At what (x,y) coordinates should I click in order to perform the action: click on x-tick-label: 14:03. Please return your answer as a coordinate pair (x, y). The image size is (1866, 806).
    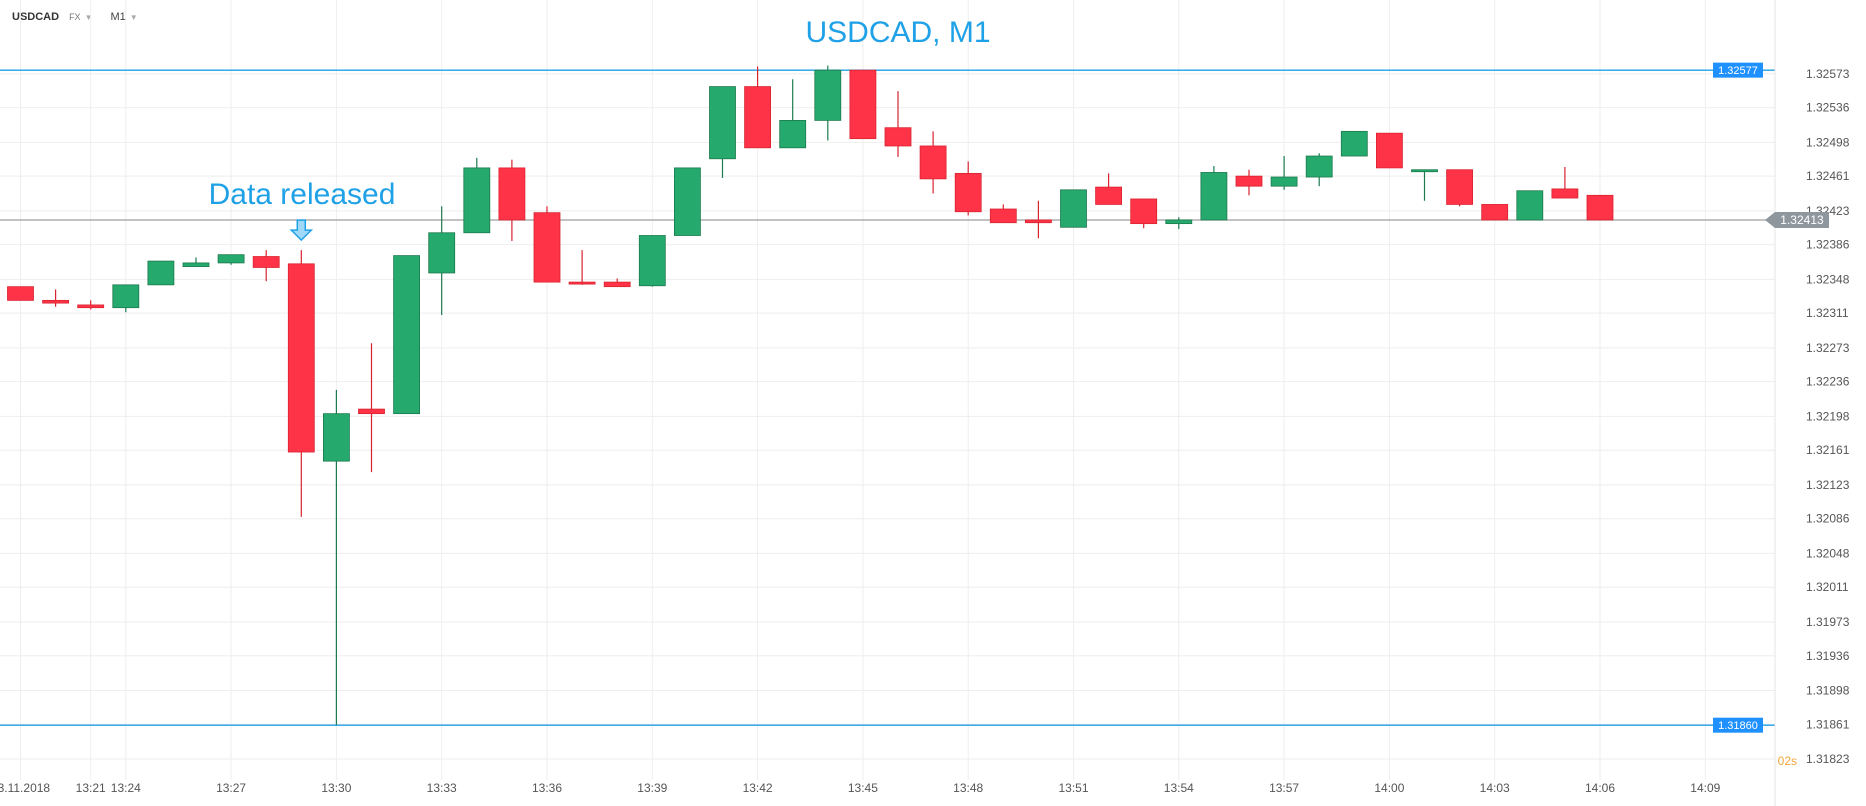
    Looking at the image, I should click on (1495, 788).